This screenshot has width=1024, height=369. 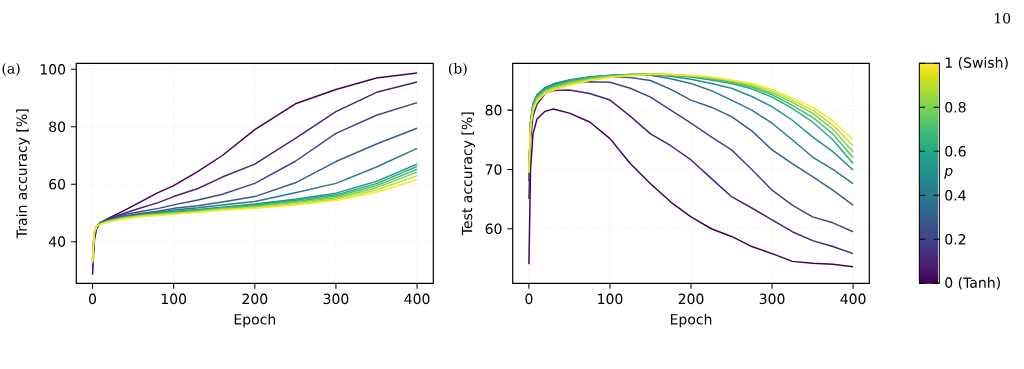 What do you see at coordinates (458, 69) in the screenshot?
I see `chart-title: (b)` at bounding box center [458, 69].